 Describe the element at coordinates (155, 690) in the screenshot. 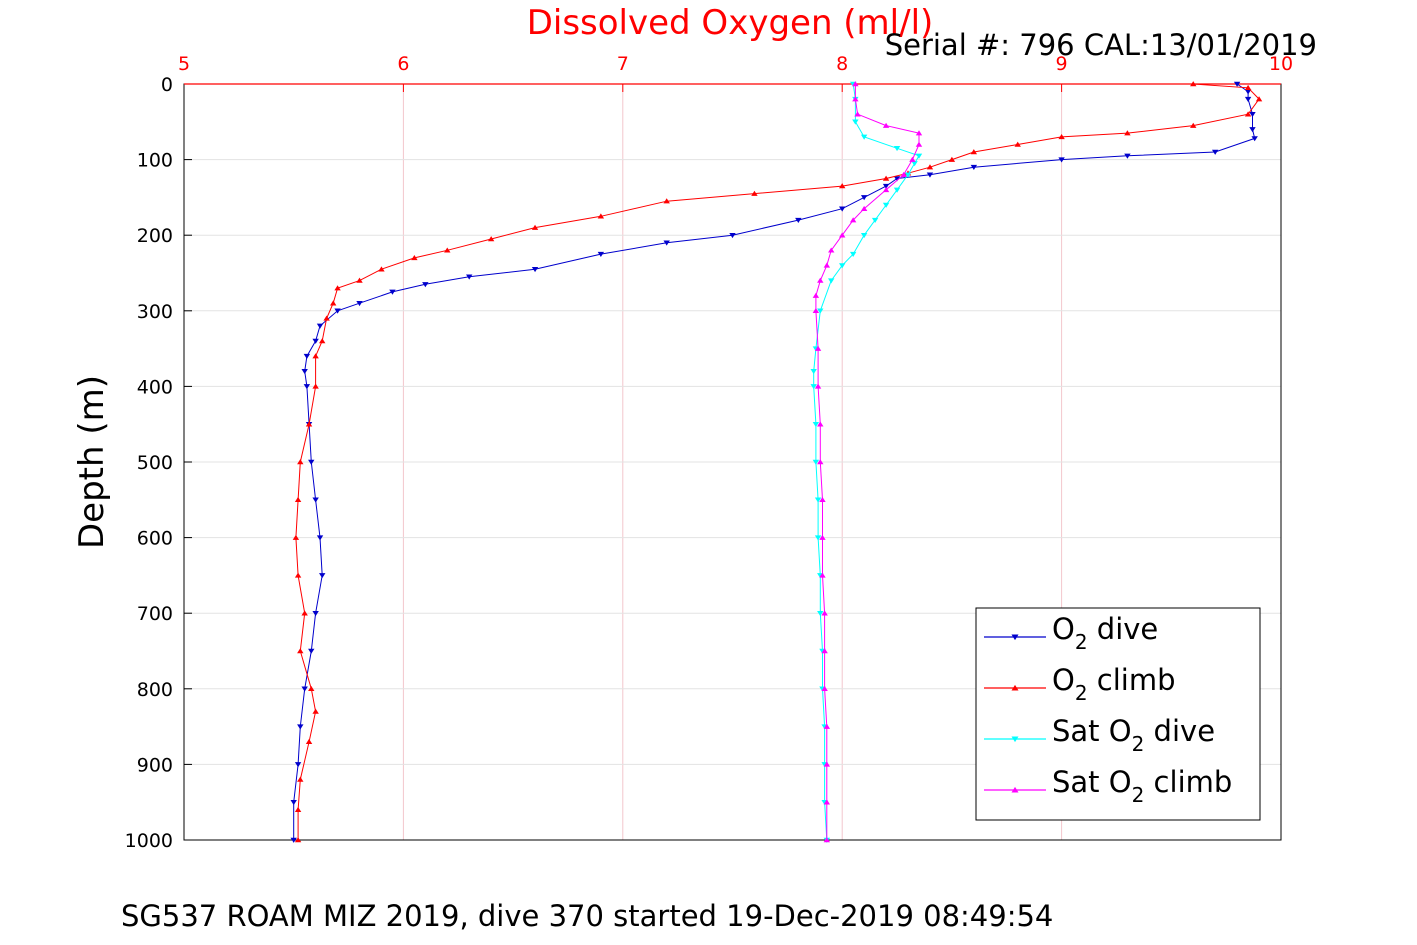

I see `y-tick-label: 800` at that location.